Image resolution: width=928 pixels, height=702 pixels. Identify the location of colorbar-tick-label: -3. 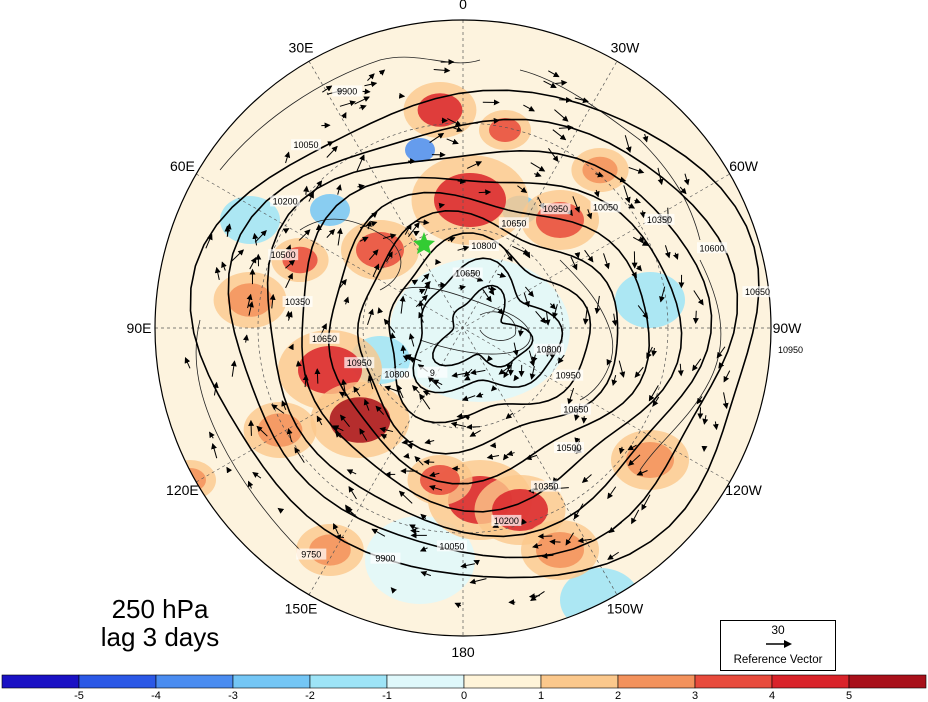
(233, 696).